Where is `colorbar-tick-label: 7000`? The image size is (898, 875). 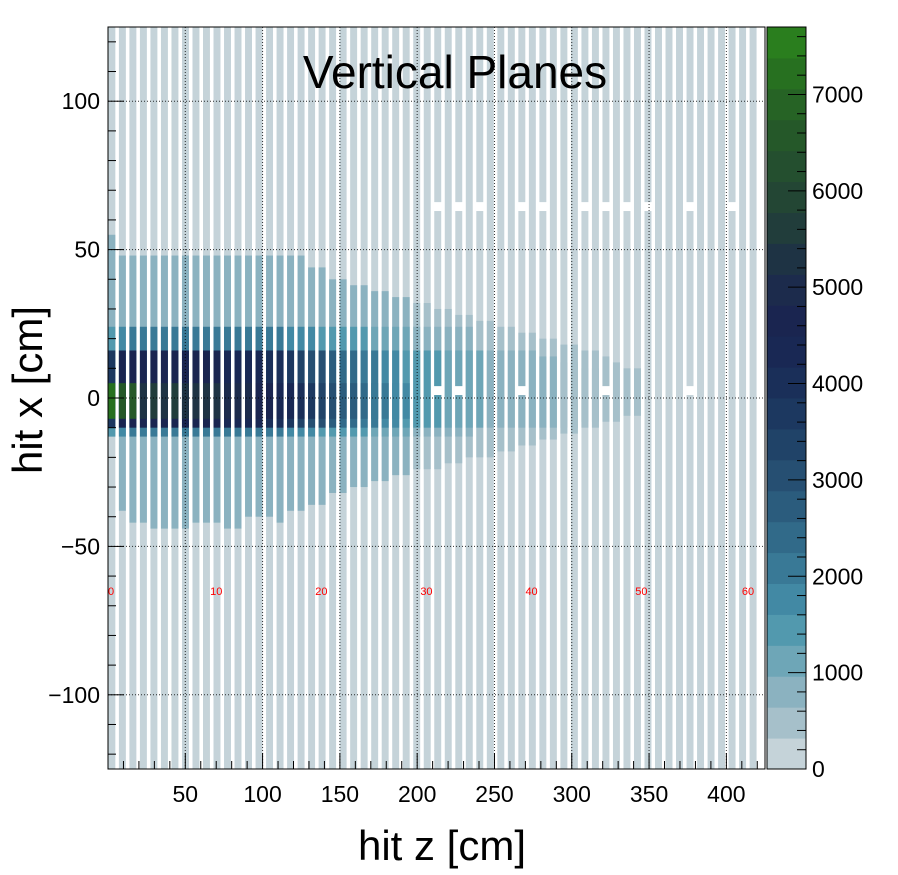 colorbar-tick-label: 7000 is located at coordinates (837, 94).